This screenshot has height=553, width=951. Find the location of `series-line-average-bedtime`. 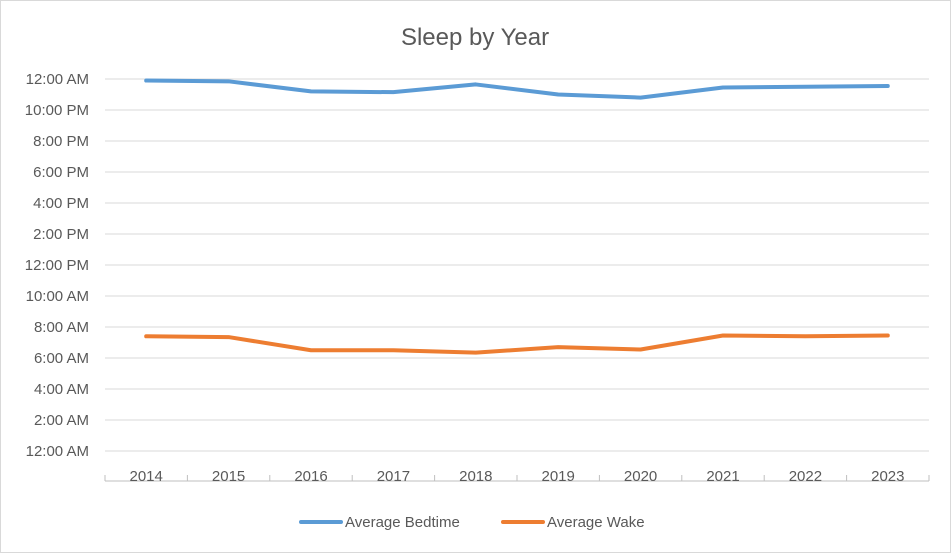

series-line-average-bedtime is located at coordinates (517, 89).